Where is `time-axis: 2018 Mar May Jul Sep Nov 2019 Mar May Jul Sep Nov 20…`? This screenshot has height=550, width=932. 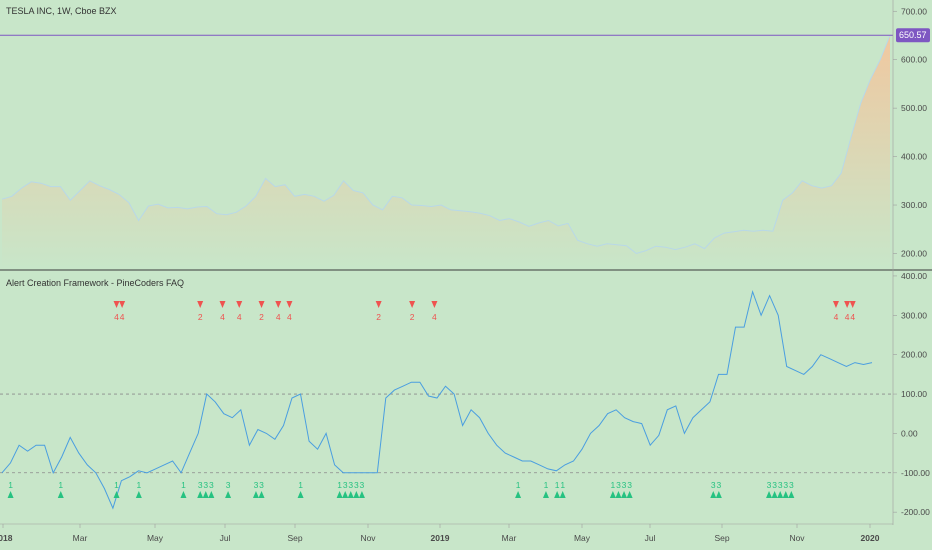 time-axis: 2018 Mar May Jul Sep Nov 2019 Mar May Jul Sep Nov 20… is located at coordinates (440, 533).